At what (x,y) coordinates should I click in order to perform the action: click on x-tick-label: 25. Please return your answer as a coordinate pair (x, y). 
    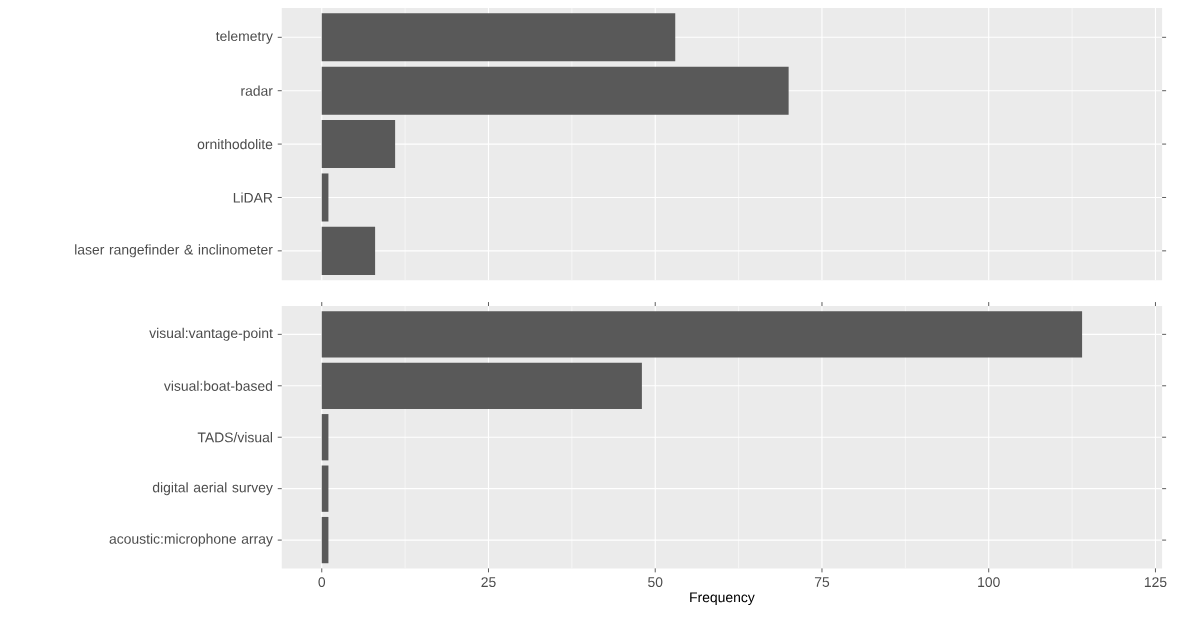
    Looking at the image, I should click on (488, 582).